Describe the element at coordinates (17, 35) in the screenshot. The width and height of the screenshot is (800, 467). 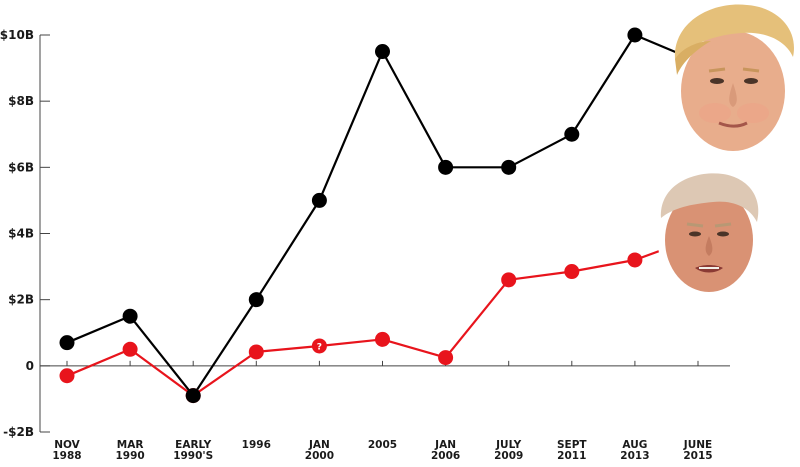
I see `y-tick-label: $10B` at that location.